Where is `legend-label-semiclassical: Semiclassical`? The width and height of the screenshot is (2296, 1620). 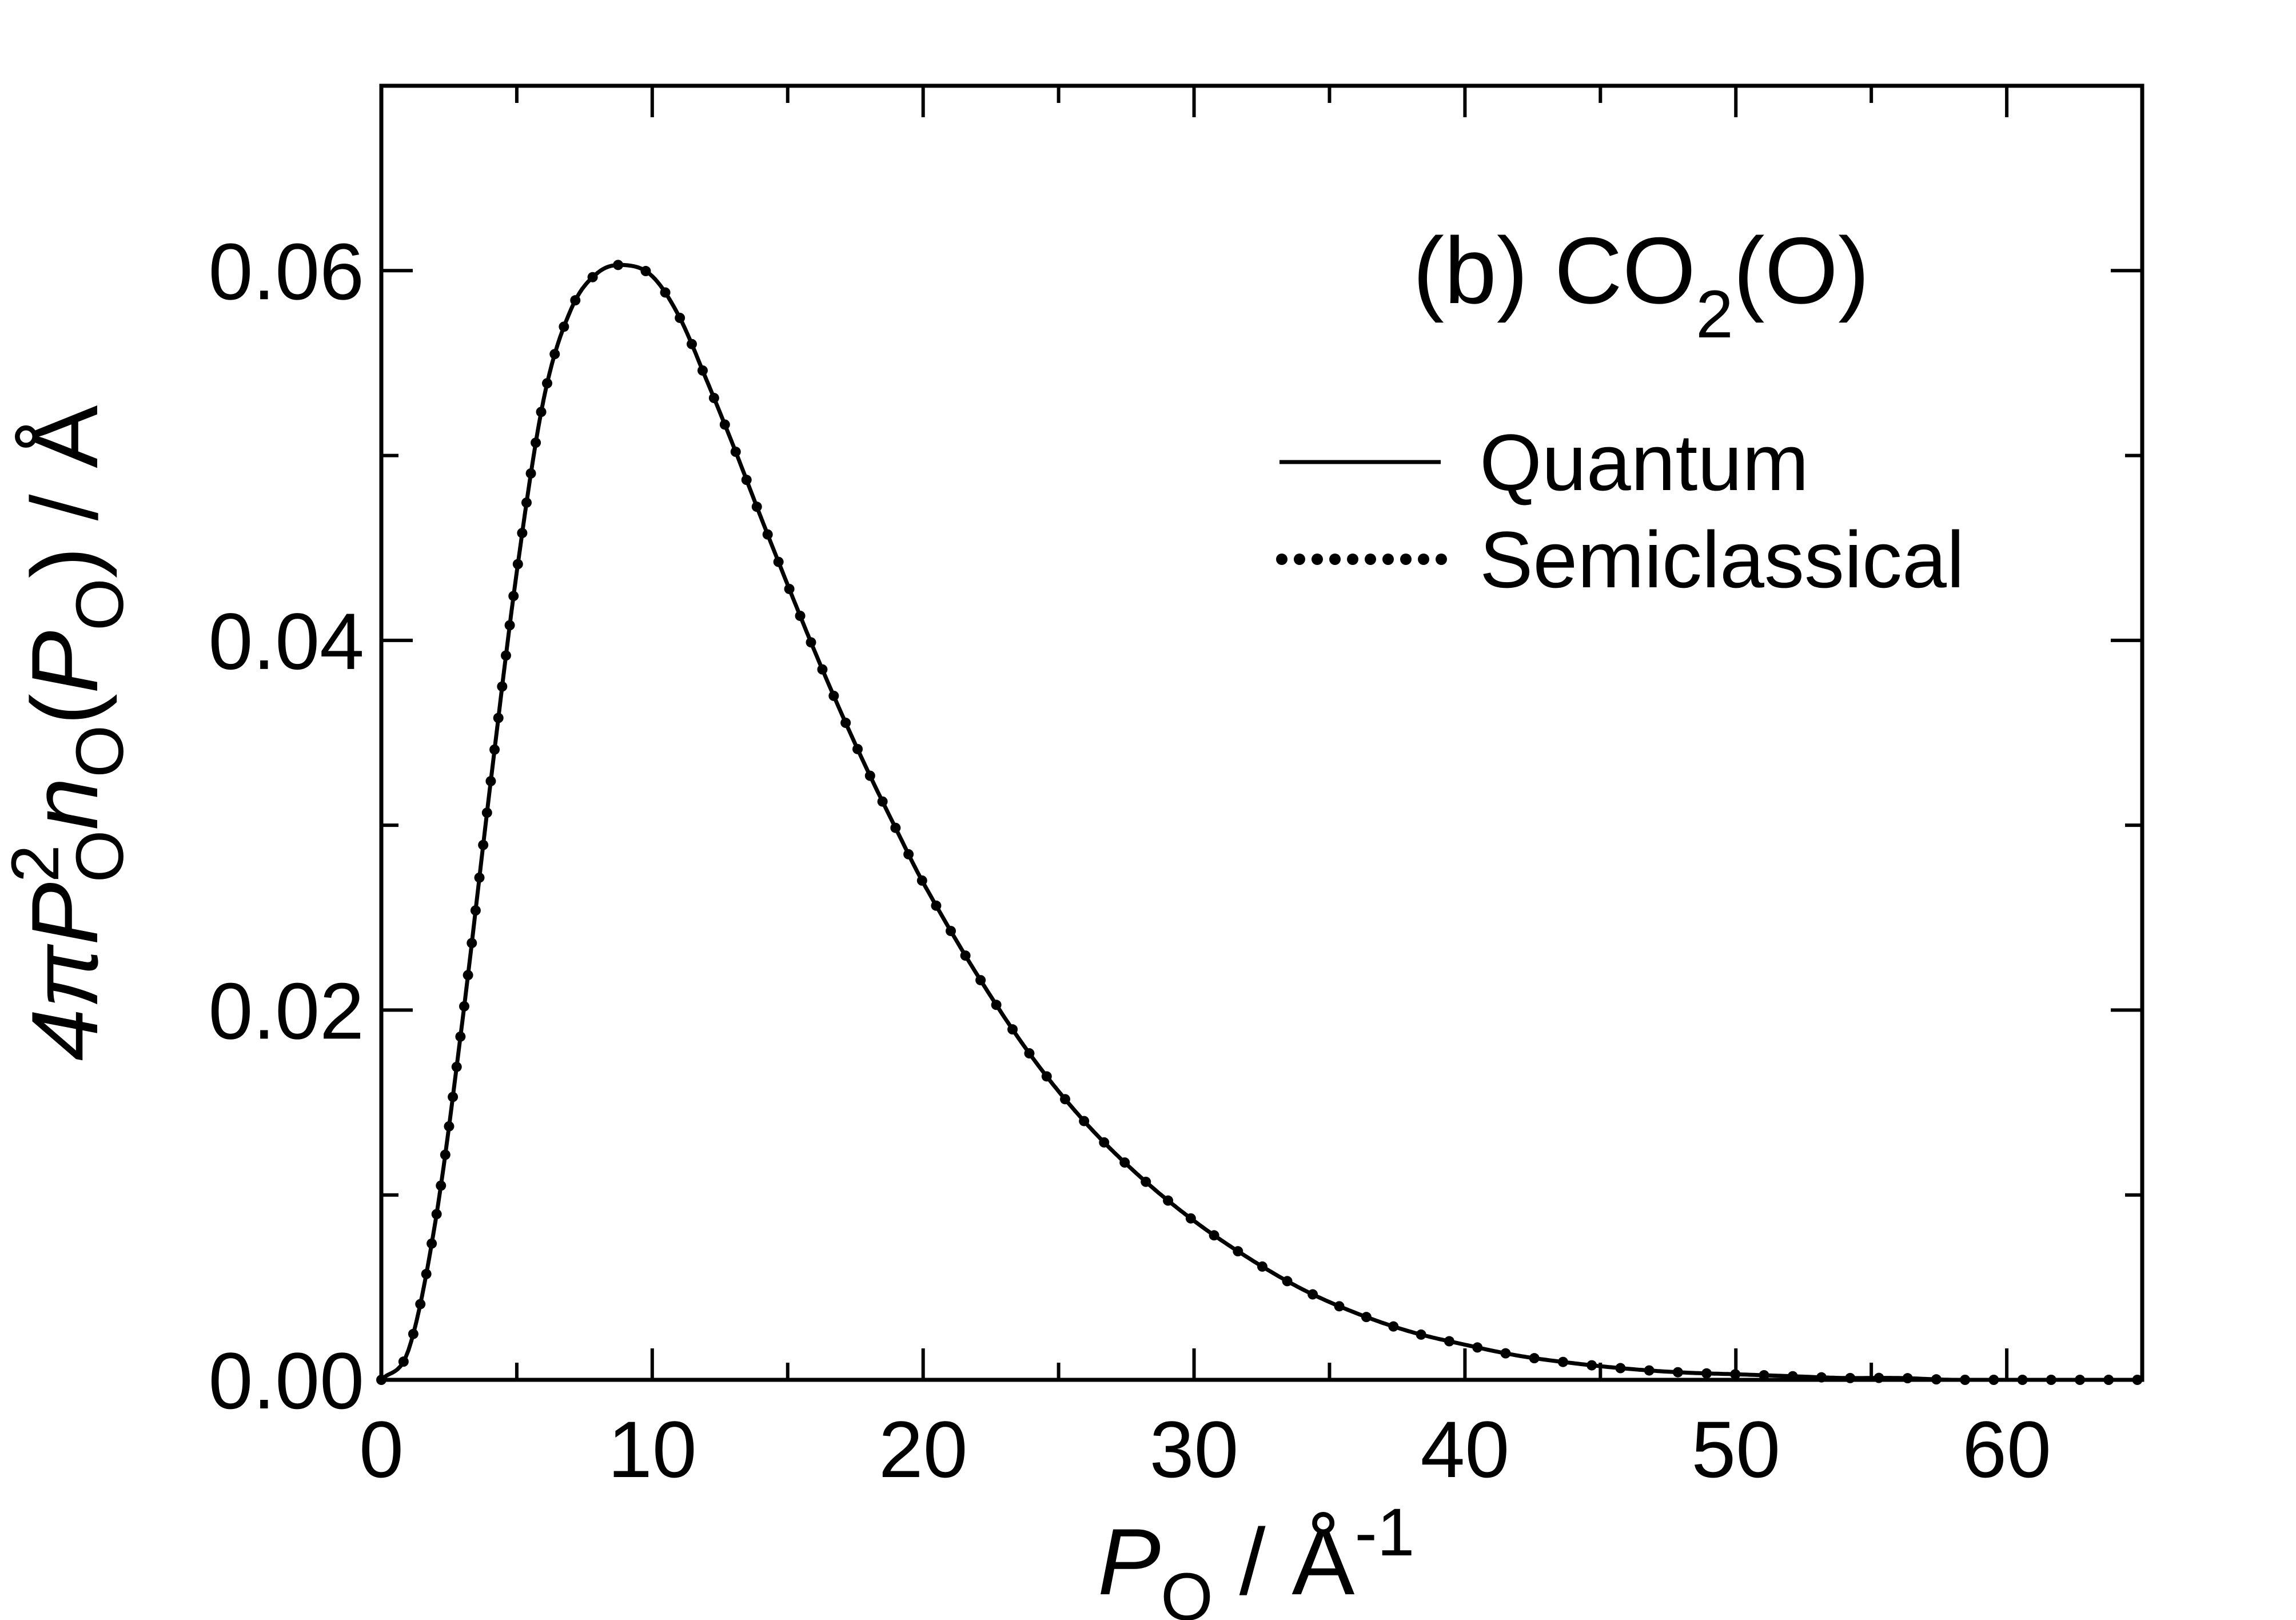
legend-label-semiclassical: Semiclassical is located at coordinates (1722, 559).